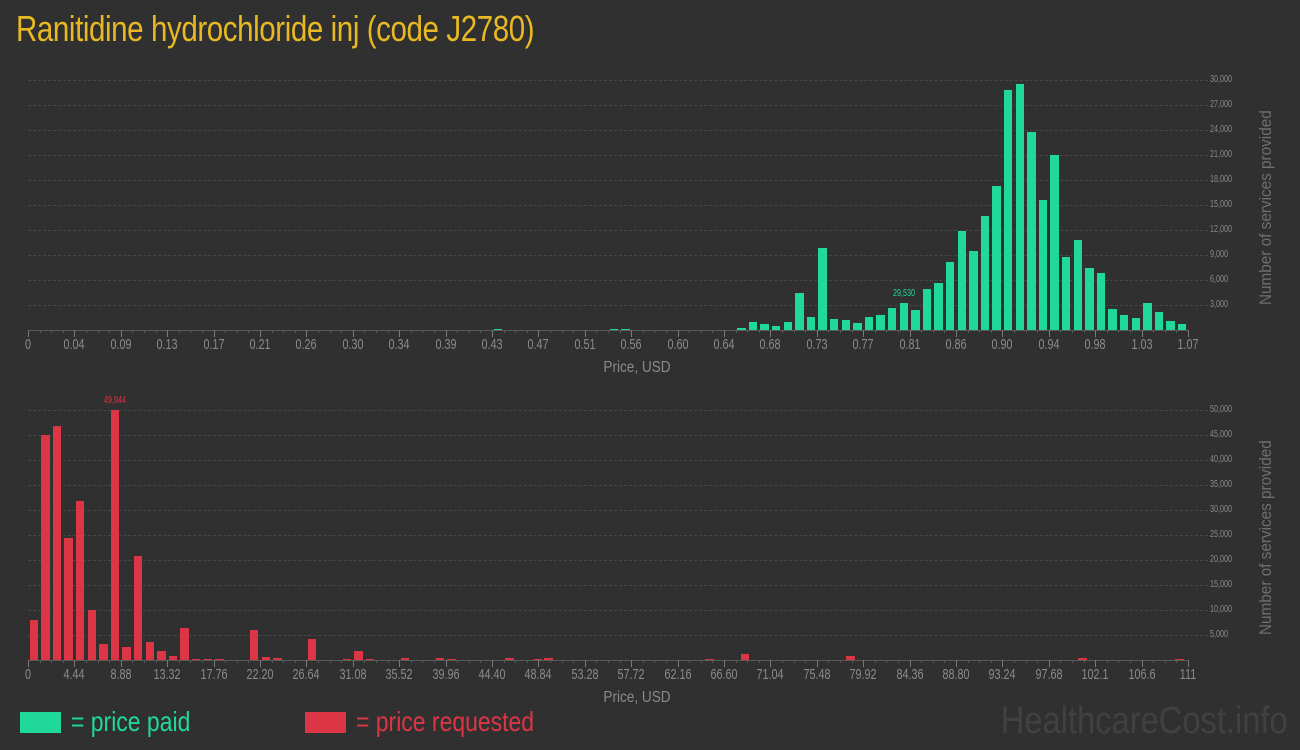 Image resolution: width=1300 pixels, height=750 pixels. What do you see at coordinates (325, 722) in the screenshot?
I see `legend-swatch-requested` at bounding box center [325, 722].